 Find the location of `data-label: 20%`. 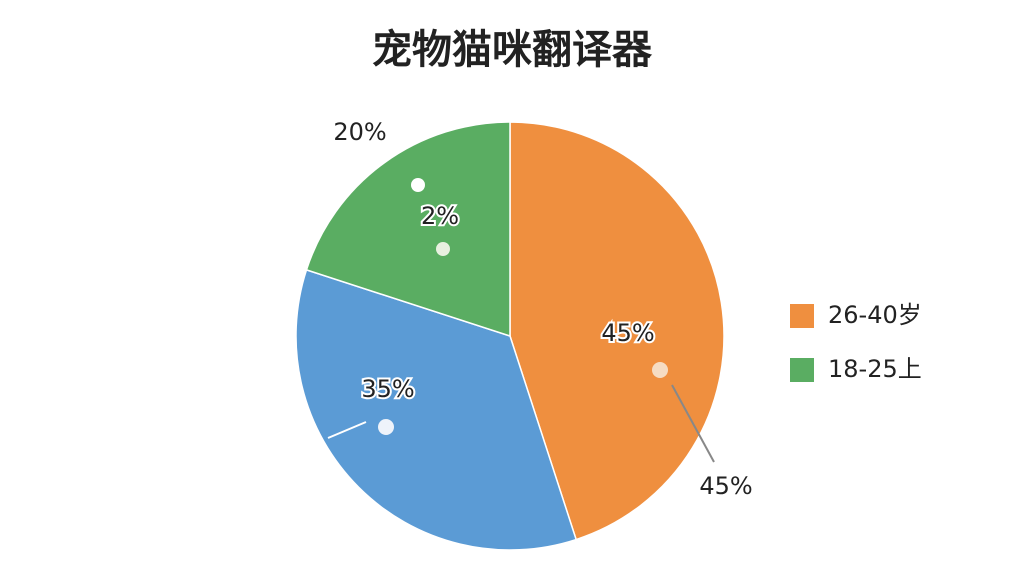

data-label: 20% is located at coordinates (359, 132).